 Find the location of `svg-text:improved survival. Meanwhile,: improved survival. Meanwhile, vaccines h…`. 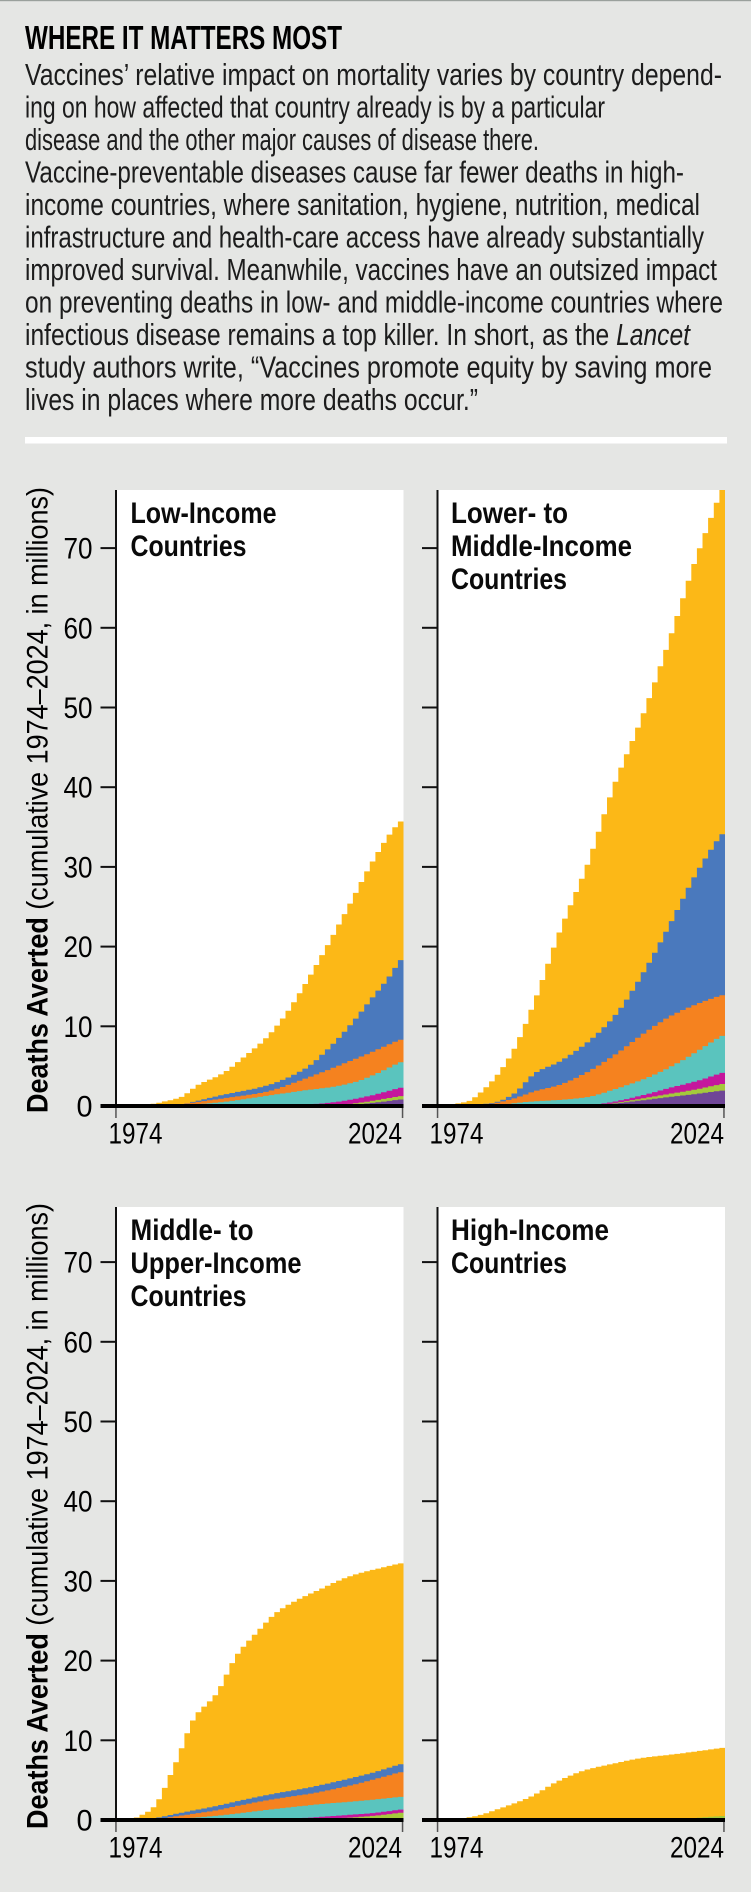

svg-text:improved survival. Meanwhile,: improved survival. Meanwhile, vaccines h… is located at coordinates (371, 269).